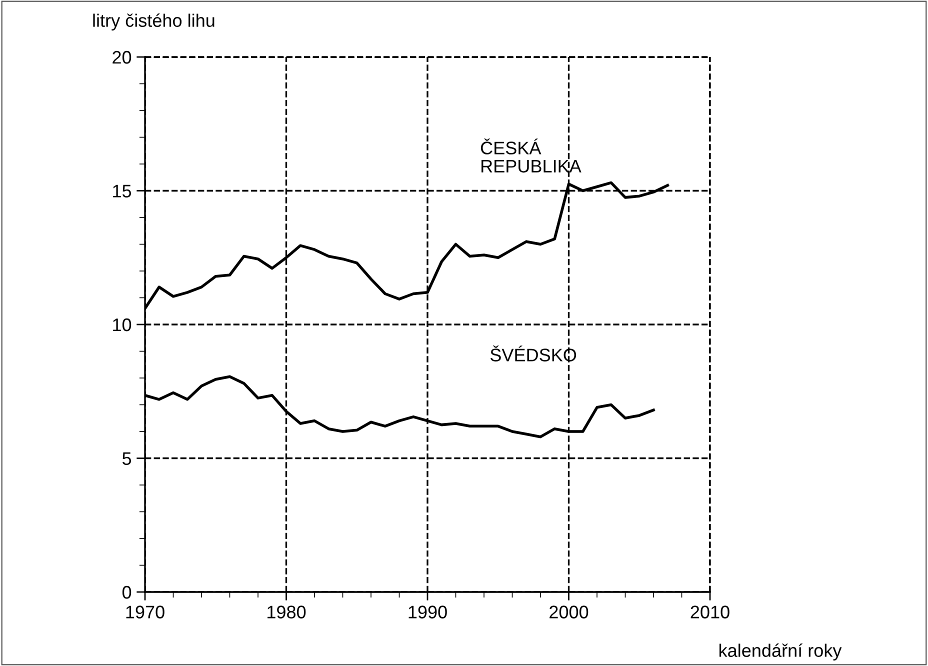 The height and width of the screenshot is (666, 928). What do you see at coordinates (427, 612) in the screenshot?
I see `x-tick-label: 1990` at bounding box center [427, 612].